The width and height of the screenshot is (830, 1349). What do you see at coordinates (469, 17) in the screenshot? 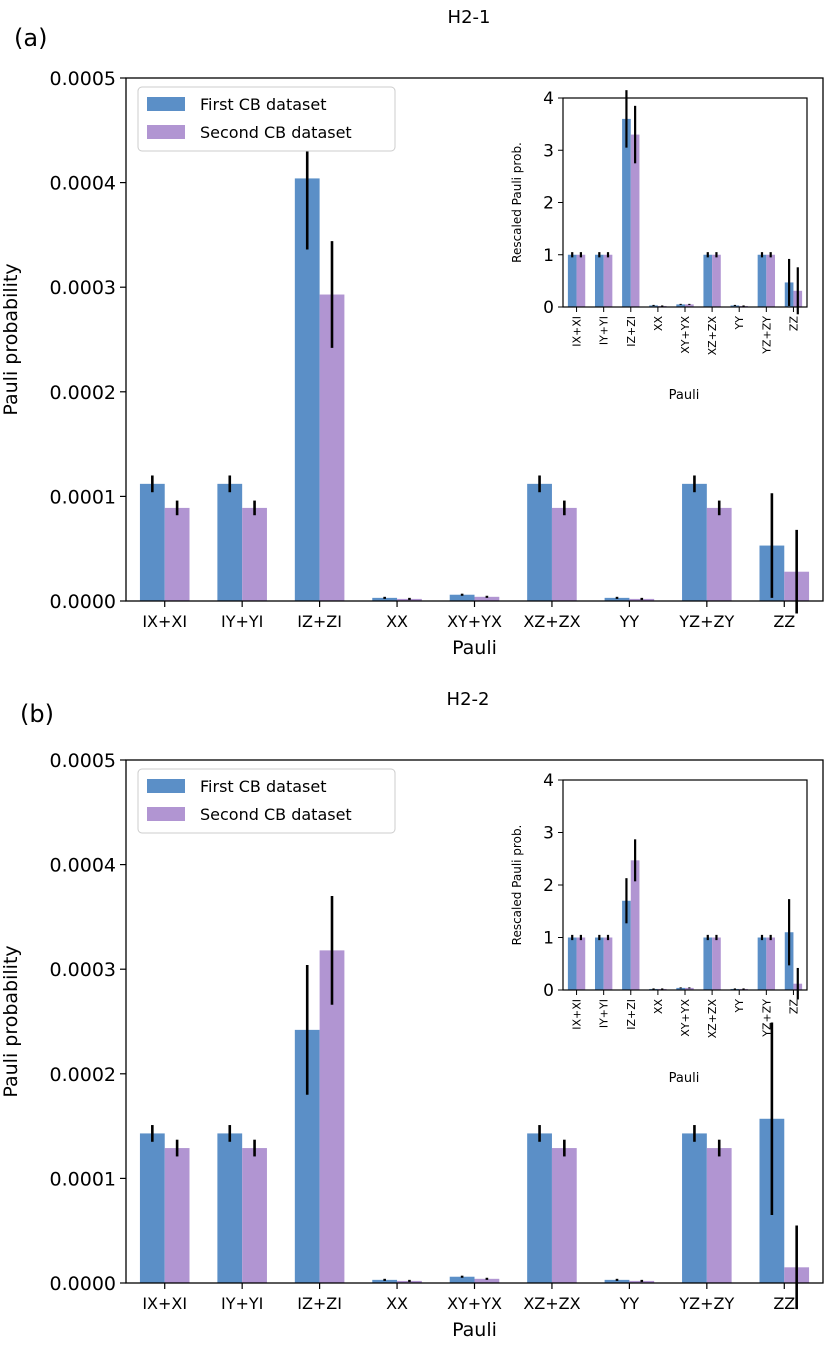
I see `chart-title: H2-1` at bounding box center [469, 17].